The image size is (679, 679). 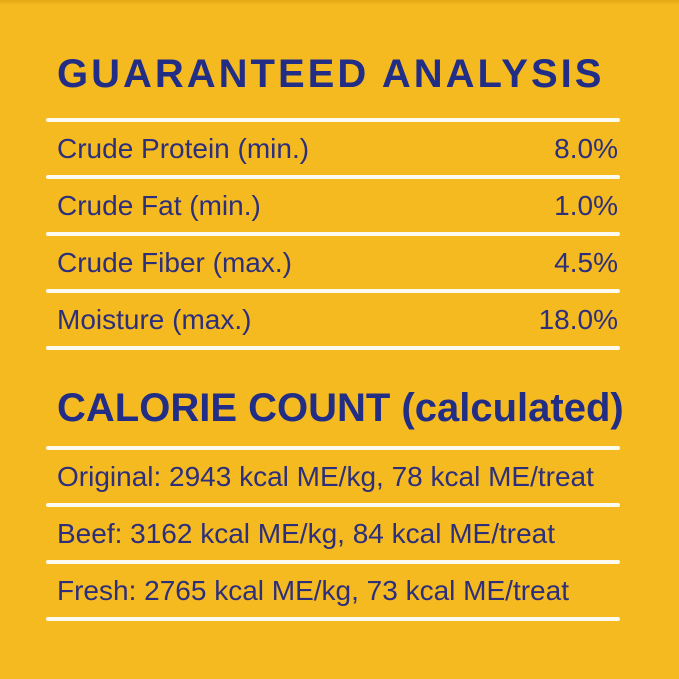 I want to click on analysis-row-crude-fat: Crude Fat (min.) 1.0%, so click(x=333, y=205).